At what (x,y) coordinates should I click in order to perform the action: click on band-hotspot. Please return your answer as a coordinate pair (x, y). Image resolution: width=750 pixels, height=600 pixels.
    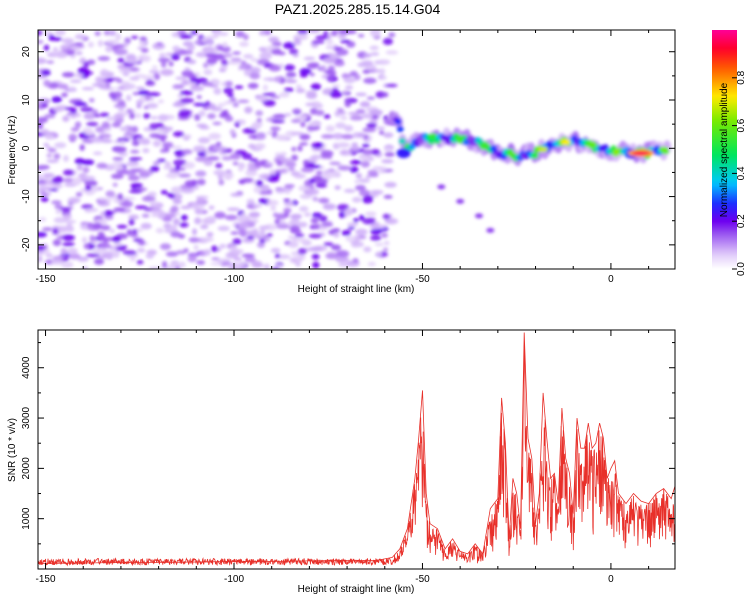
    Looking at the image, I should click on (460, 139).